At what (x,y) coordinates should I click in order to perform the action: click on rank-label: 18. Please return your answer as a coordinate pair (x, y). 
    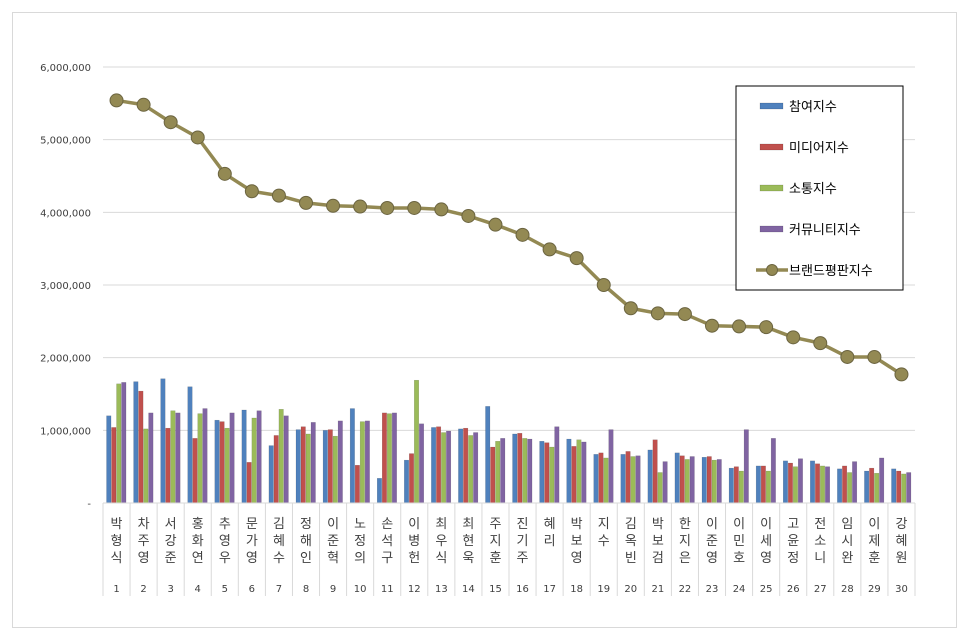
    Looking at the image, I should click on (576, 589).